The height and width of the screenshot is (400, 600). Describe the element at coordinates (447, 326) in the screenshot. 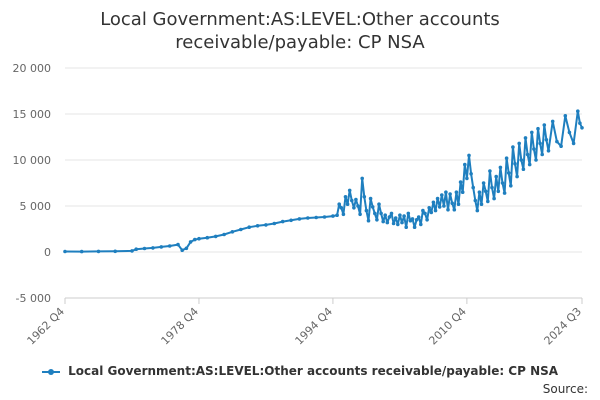

I see `x-tick-label: 2010 Q4` at that location.